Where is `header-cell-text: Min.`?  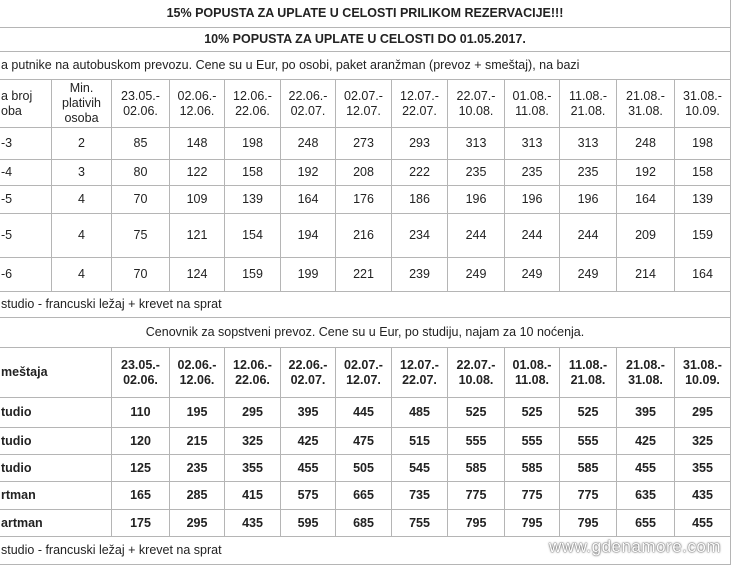 header-cell-text: Min. is located at coordinates (81, 88).